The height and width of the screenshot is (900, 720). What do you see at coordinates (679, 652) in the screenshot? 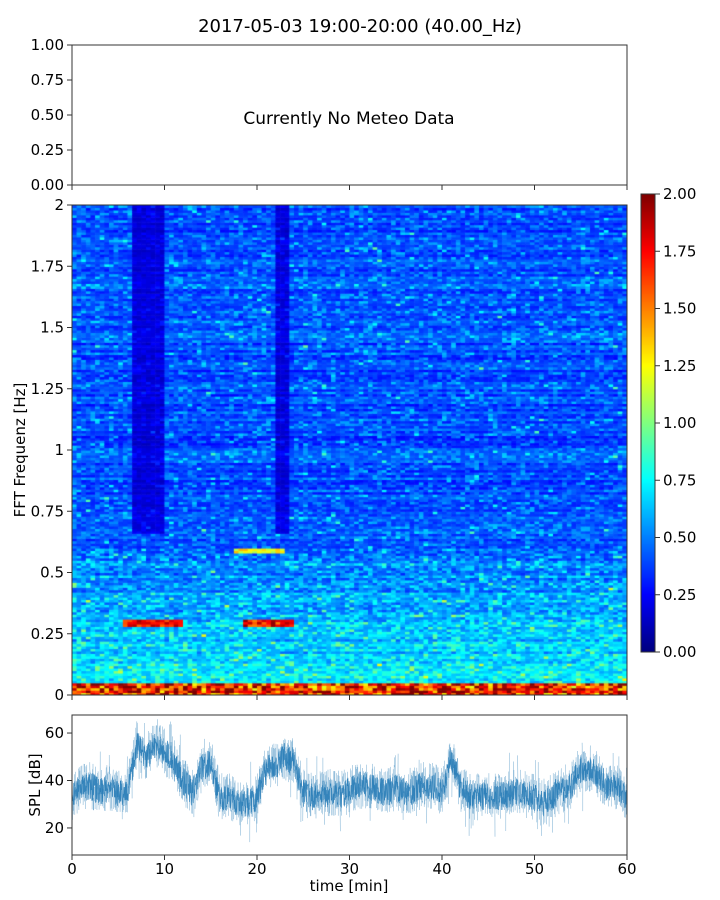
I see `cbar-ytick-label: 0.00` at bounding box center [679, 652].